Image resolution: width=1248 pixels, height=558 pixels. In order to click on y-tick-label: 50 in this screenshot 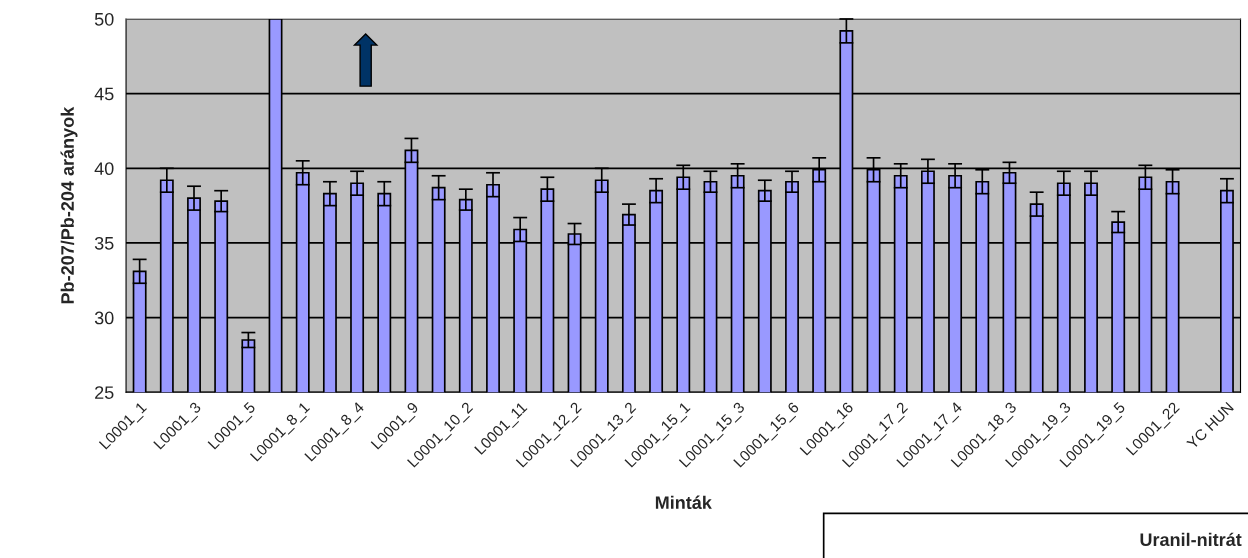, I will do `click(104, 19)`.